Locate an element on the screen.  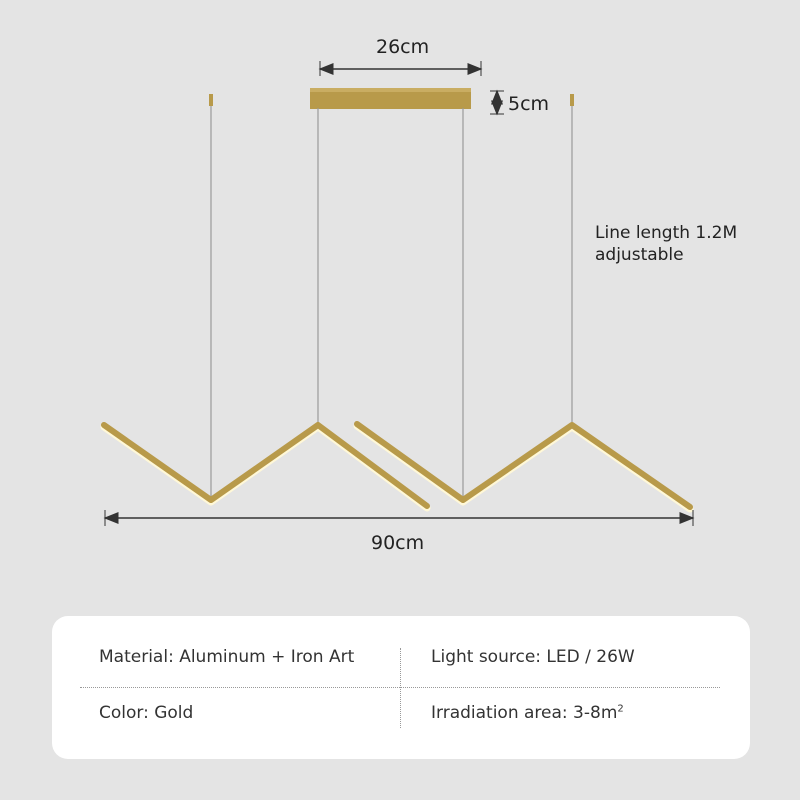
line-length-note: Line length 1.2M adjustable is located at coordinates (666, 244).